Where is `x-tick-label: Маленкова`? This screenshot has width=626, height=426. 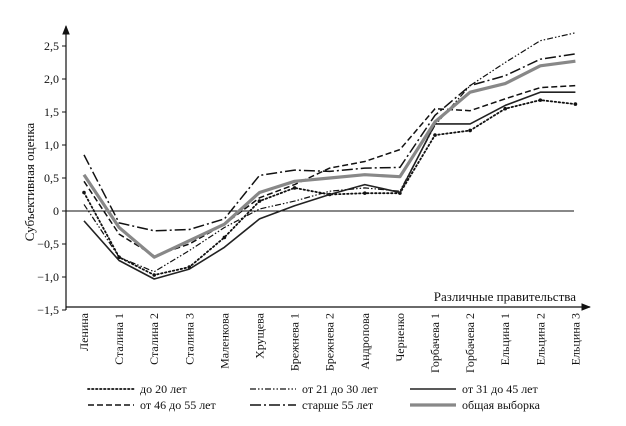 x-tick-label: Маленкова is located at coordinates (224, 340).